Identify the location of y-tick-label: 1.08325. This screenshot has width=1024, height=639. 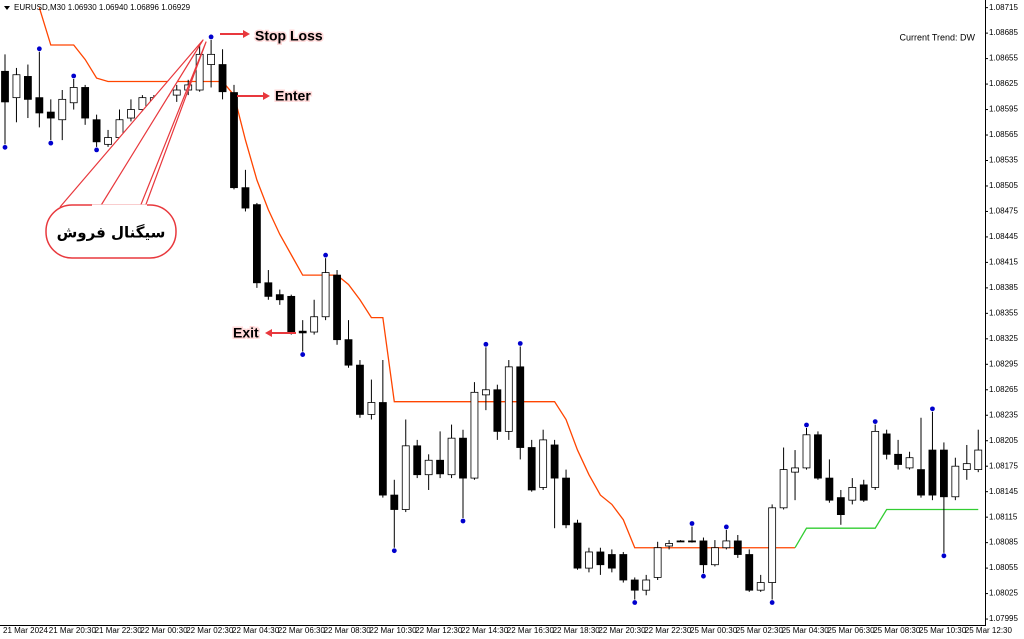
(1003, 338).